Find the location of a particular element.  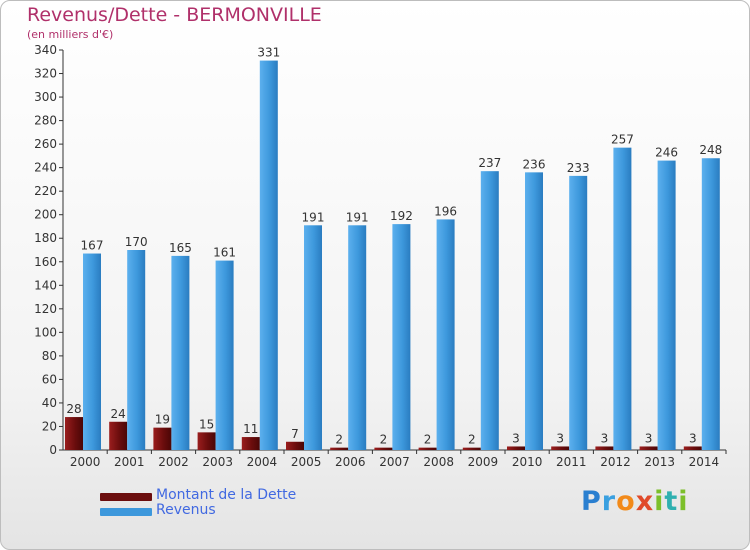

y-tick-label: 160 is located at coordinates (45, 262).